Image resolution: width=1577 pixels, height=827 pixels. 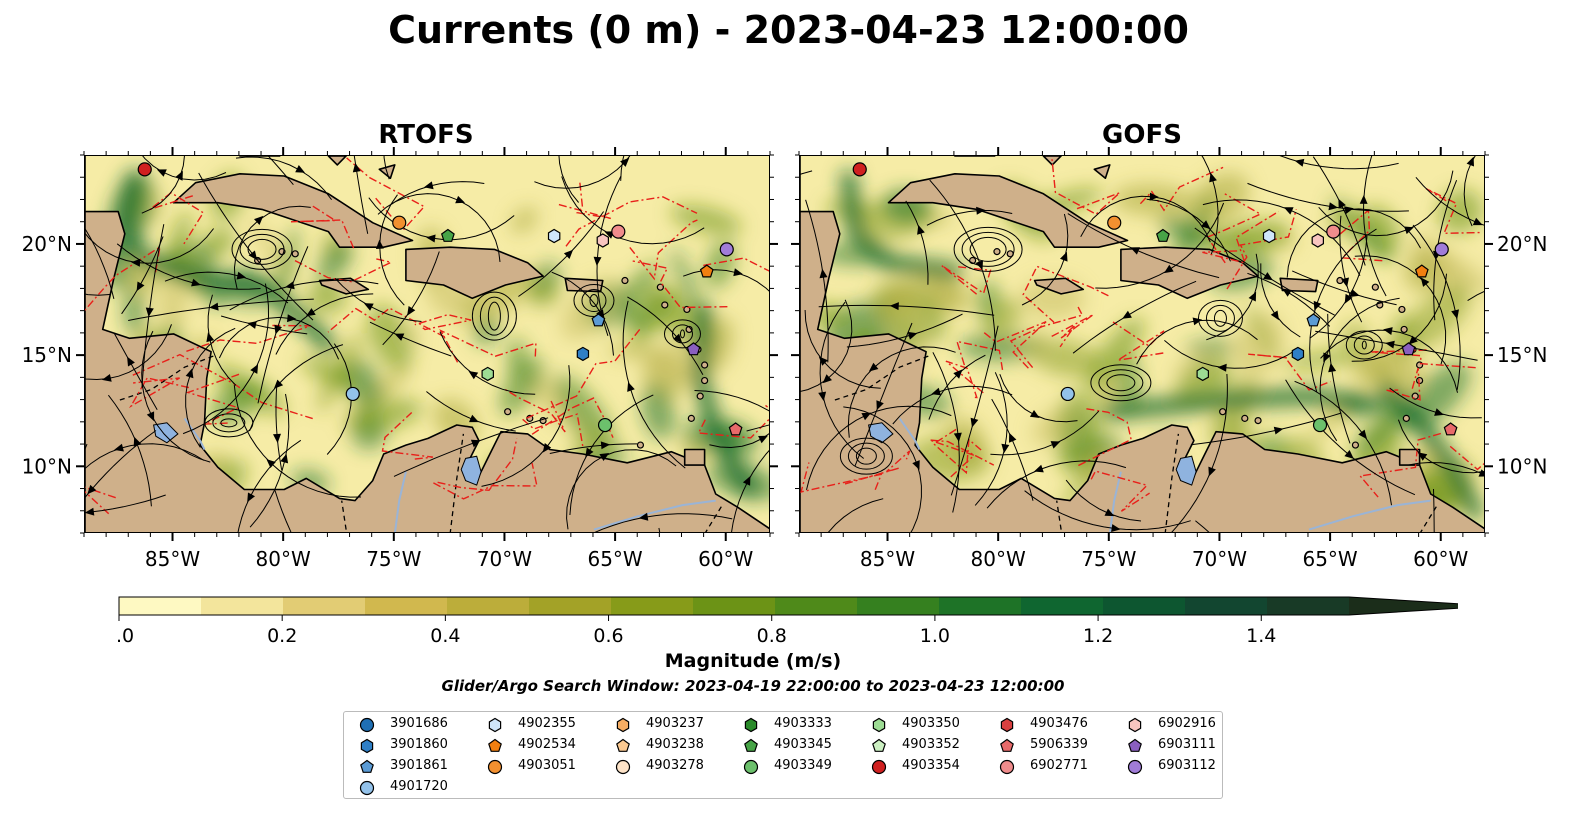 What do you see at coordinates (935, 635) in the screenshot?
I see `colorbar-tick-label: 1.0` at bounding box center [935, 635].